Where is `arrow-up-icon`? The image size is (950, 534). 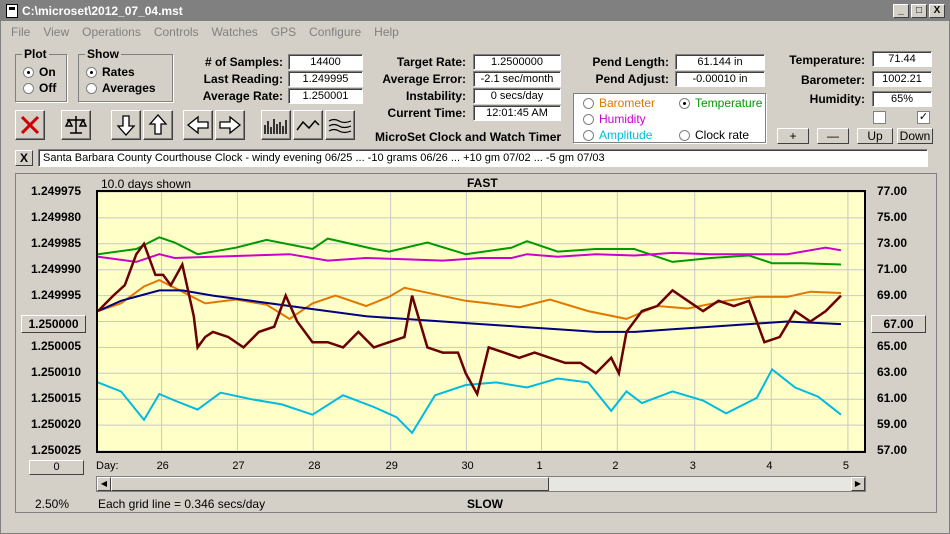 arrow-up-icon is located at coordinates (158, 124).